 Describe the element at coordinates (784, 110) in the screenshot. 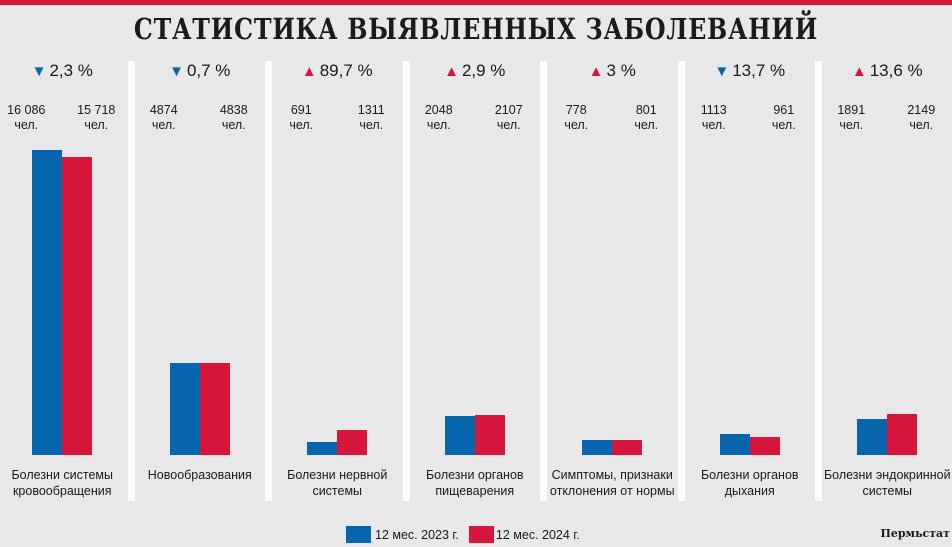

I see `value-number: 961` at that location.